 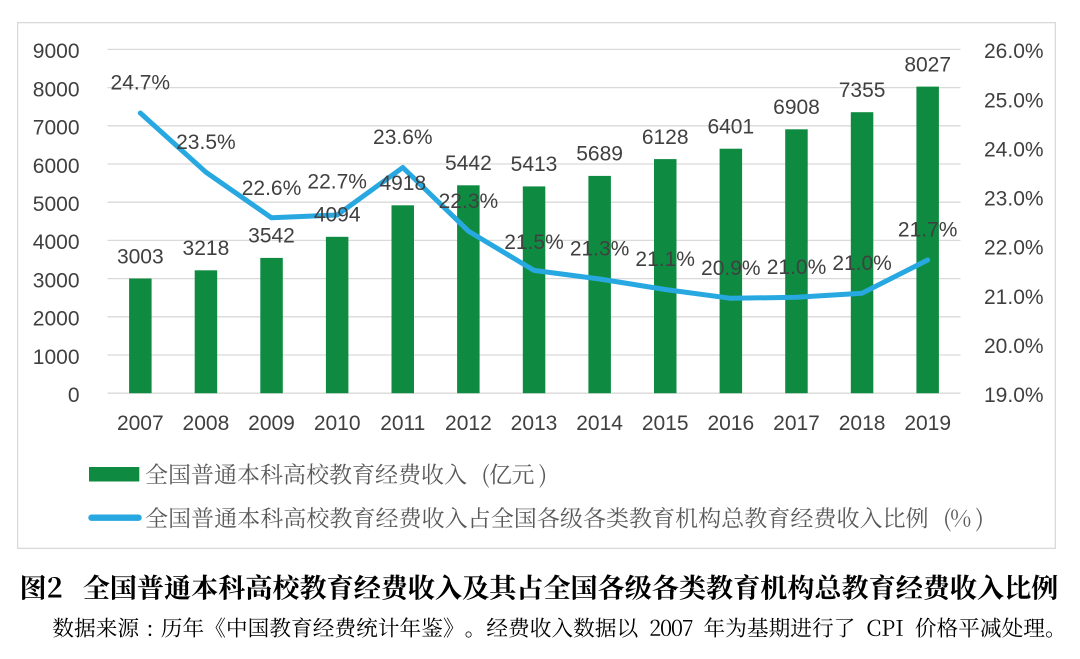 What do you see at coordinates (337, 423) in the screenshot?
I see `svg-text: 2010` at bounding box center [337, 423].